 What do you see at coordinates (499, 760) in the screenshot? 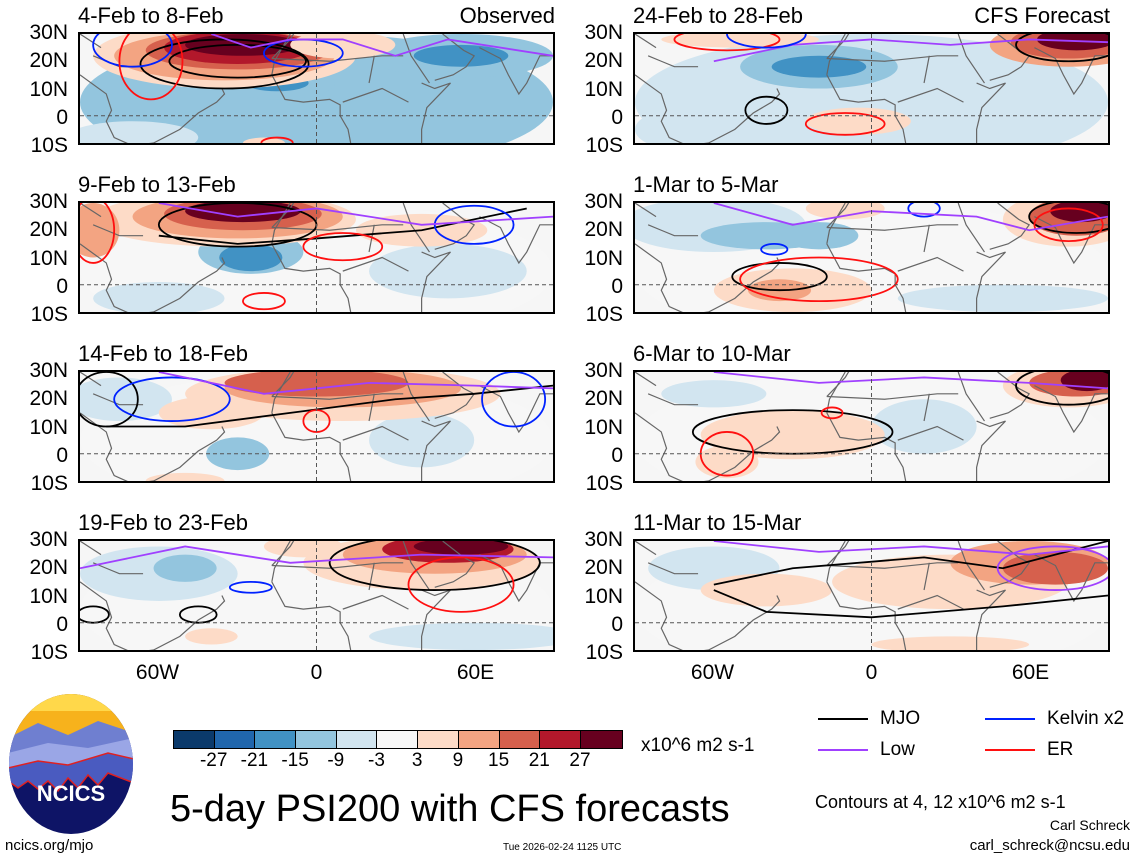
I see `colorbar-label: 15` at bounding box center [499, 760].